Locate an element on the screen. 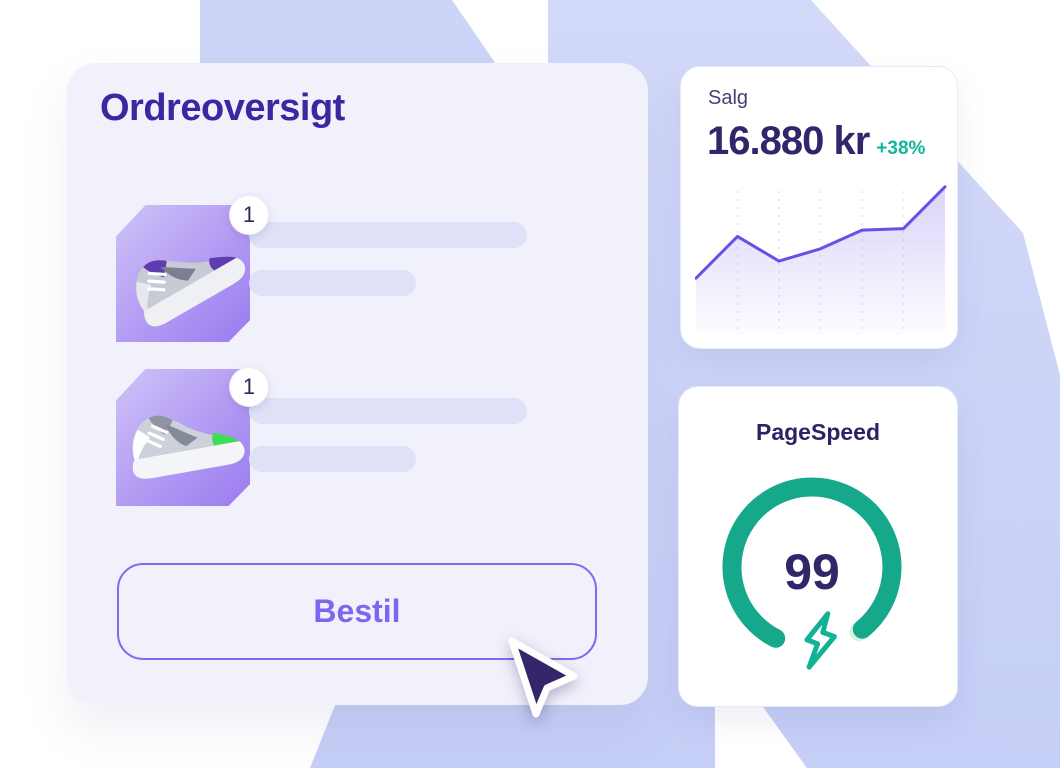 The height and width of the screenshot is (768, 1060). sales-value-row: 16.880 kr +38% is located at coordinates (816, 141).